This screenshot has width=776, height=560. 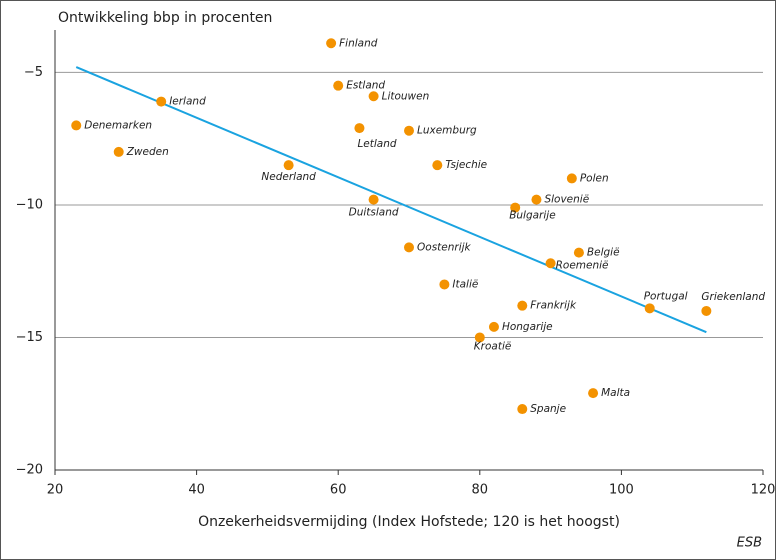 I want to click on point-label: Roemenië, so click(x=582, y=265).